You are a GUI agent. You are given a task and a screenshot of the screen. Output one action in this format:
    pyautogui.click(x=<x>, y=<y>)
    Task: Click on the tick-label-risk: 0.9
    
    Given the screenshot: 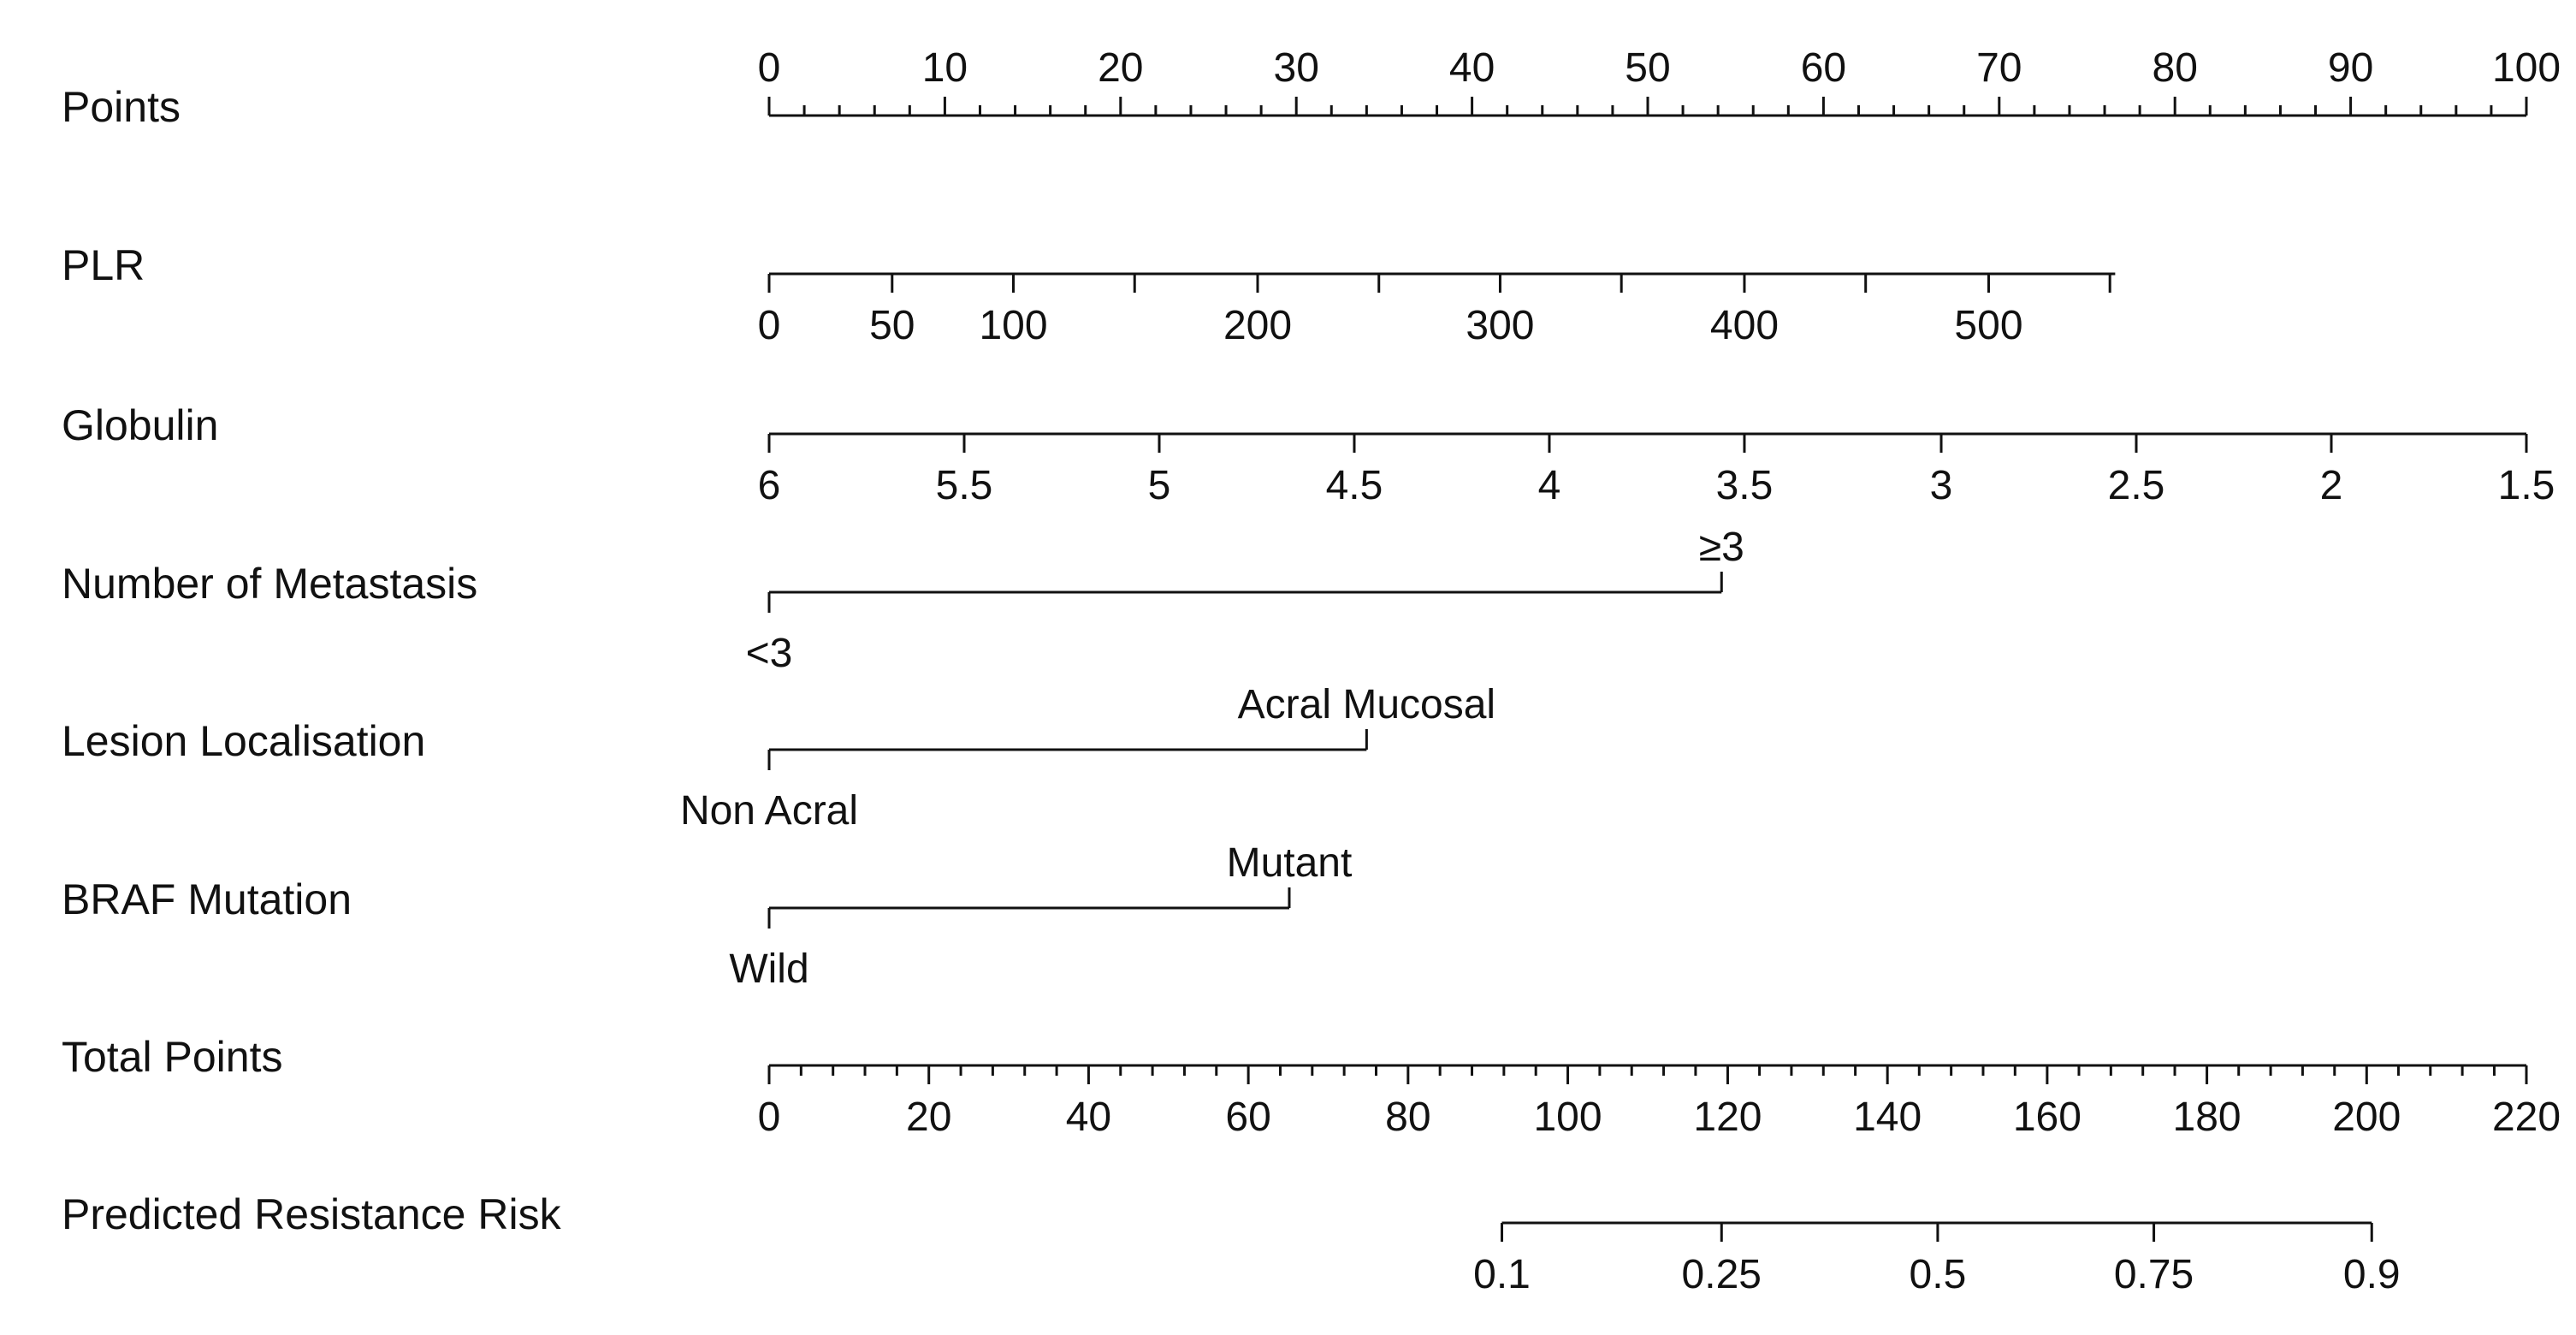 What is the action you would take?
    pyautogui.click(x=2372, y=1274)
    